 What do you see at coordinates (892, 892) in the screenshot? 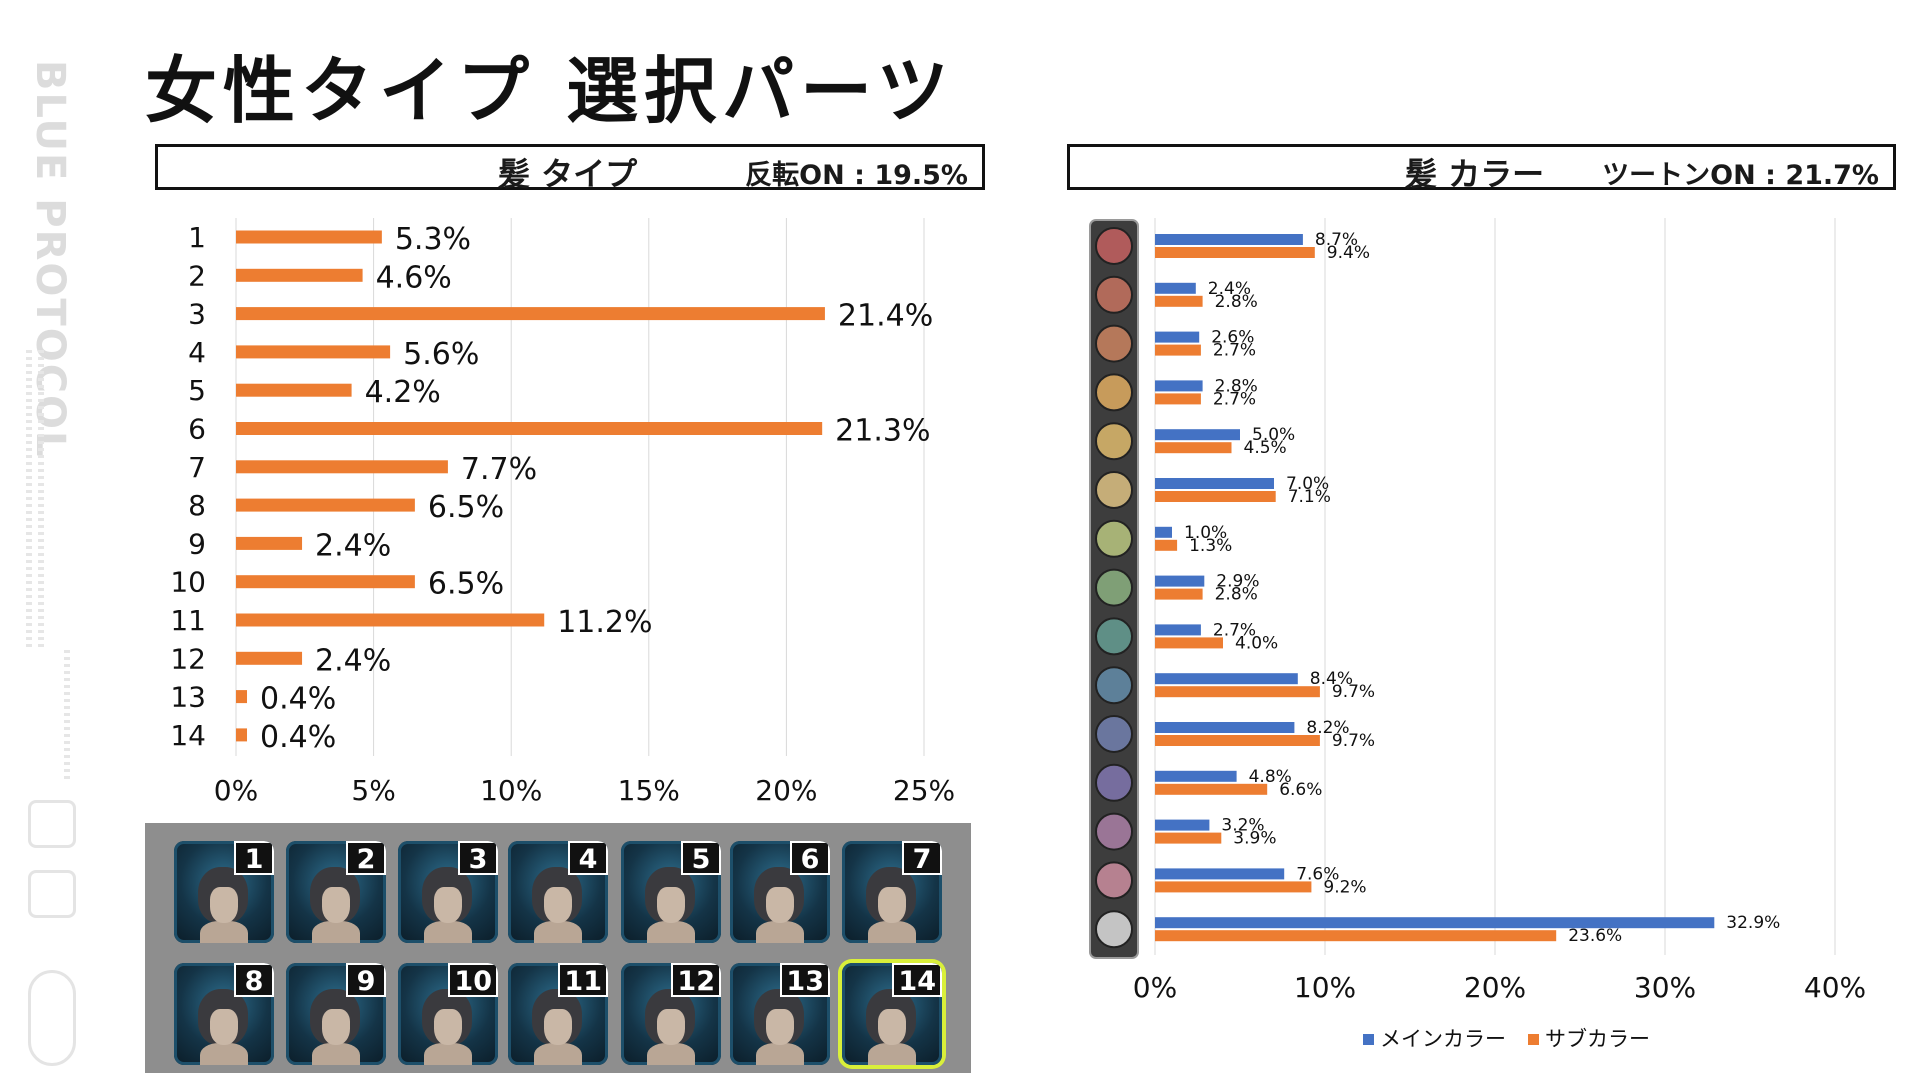
I see `hair-type-thumbnail: 7` at bounding box center [892, 892].